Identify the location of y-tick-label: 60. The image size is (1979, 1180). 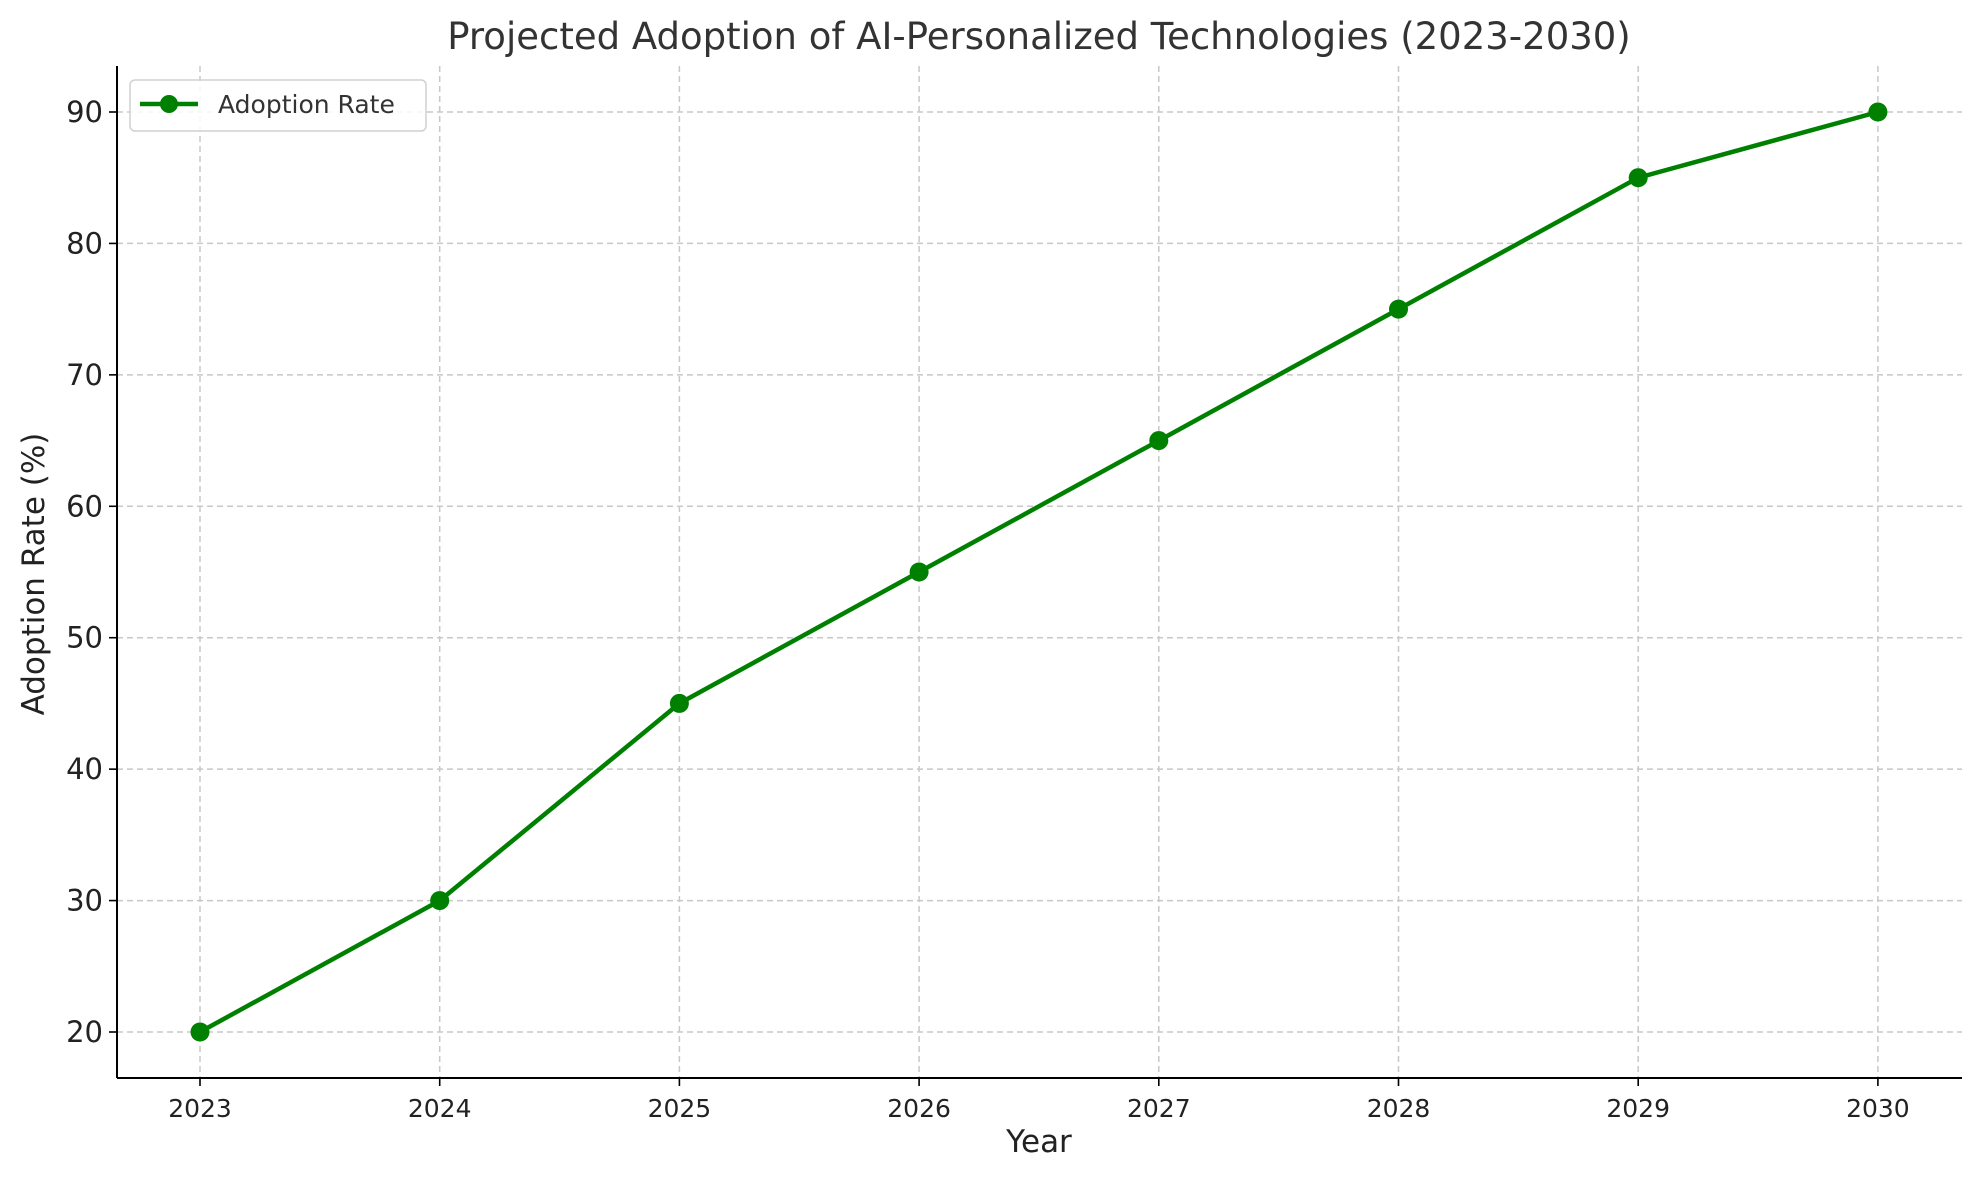
(84, 506).